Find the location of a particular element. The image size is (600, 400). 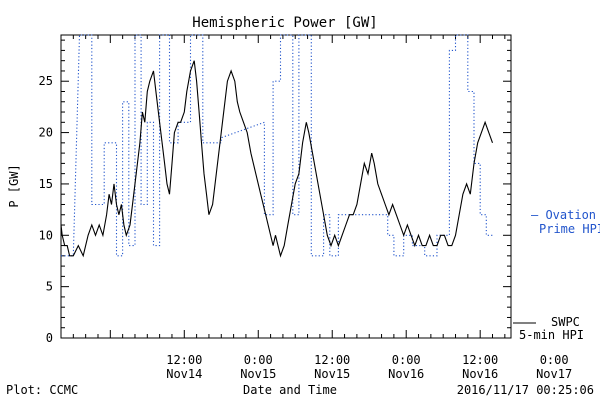

legend-ovation-line1: — Ovation is located at coordinates (563, 215).